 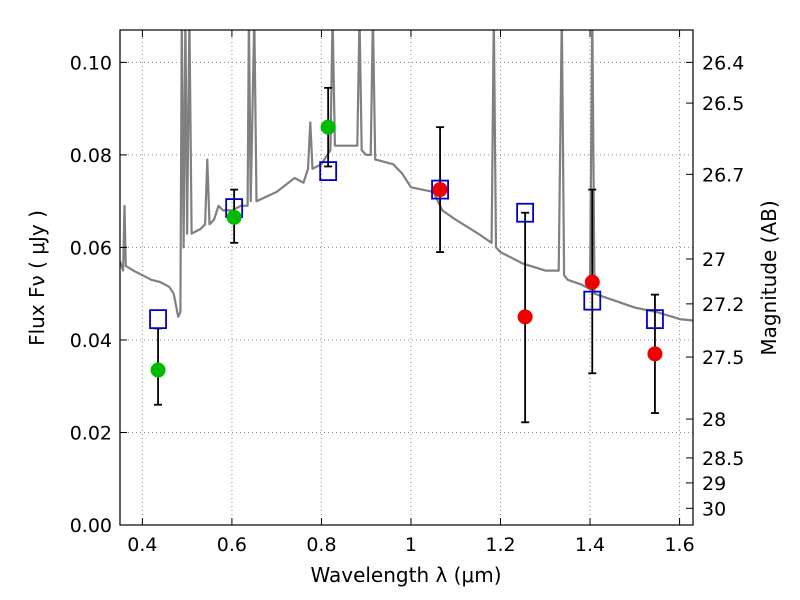 What do you see at coordinates (91, 433) in the screenshot?
I see `y-tick-label: 0.02` at bounding box center [91, 433].